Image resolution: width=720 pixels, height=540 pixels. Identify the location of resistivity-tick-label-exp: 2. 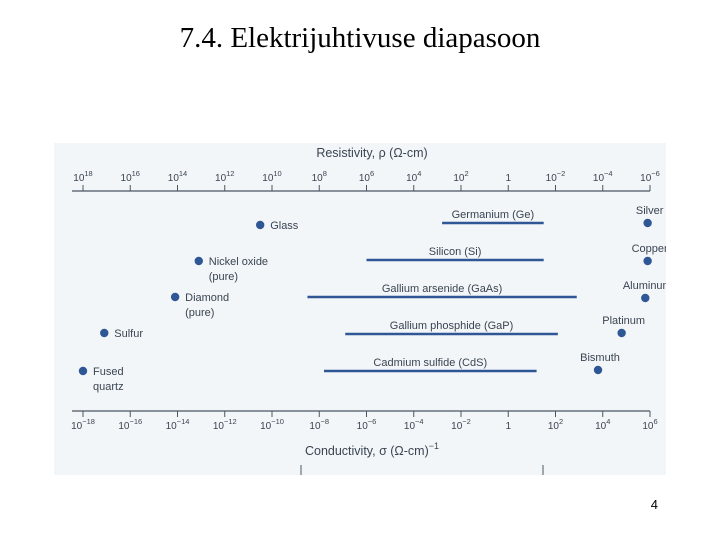
(466, 173).